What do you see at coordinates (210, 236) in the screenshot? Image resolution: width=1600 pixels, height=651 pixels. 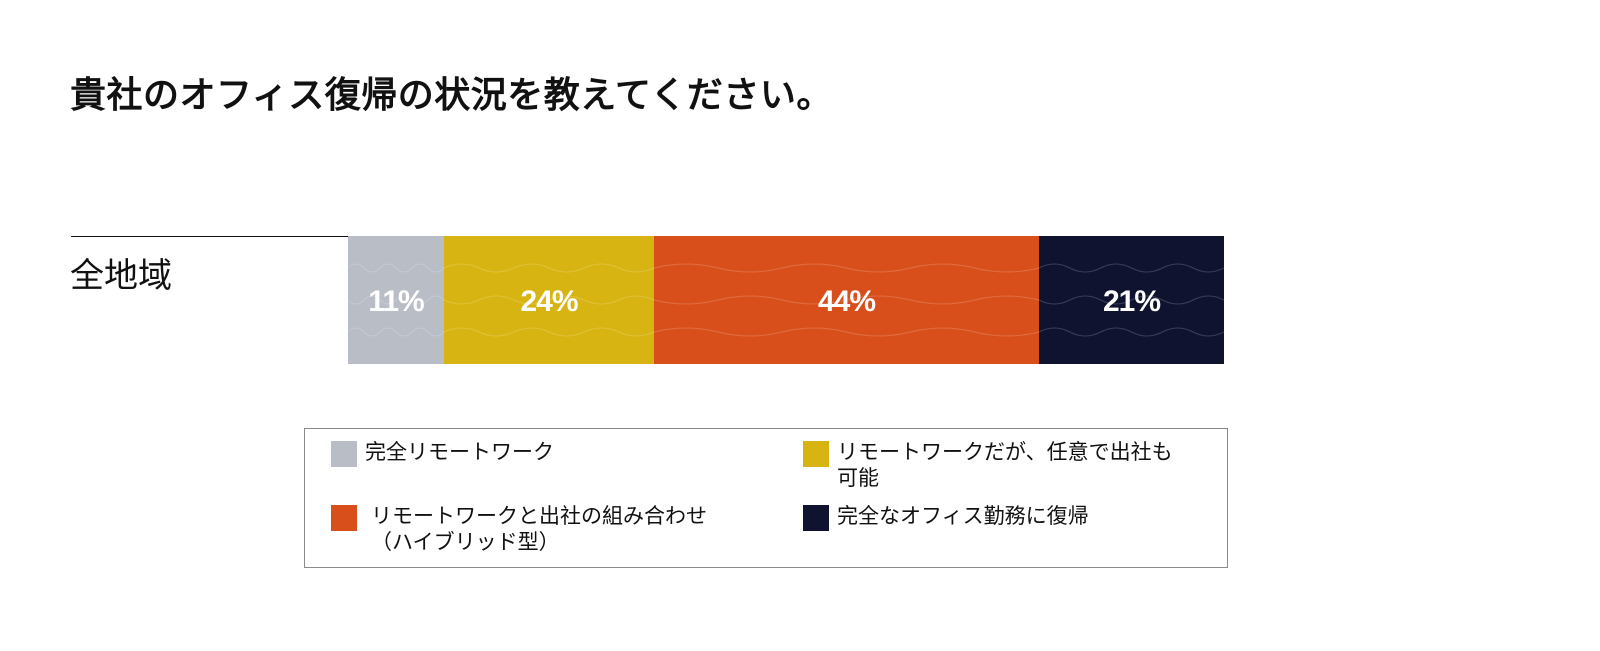 I see `row-divider` at bounding box center [210, 236].